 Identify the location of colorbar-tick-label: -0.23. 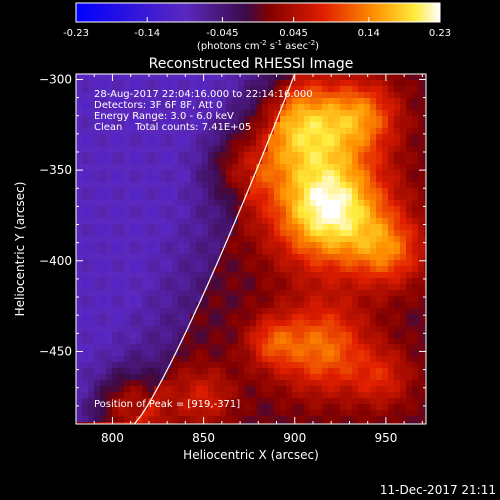
(76, 33).